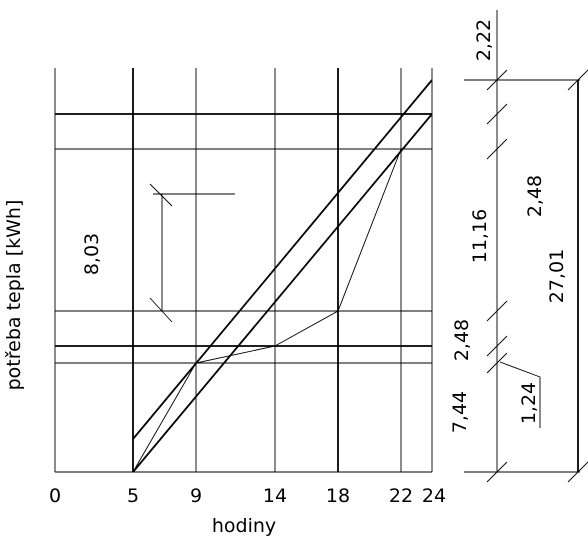  What do you see at coordinates (55, 496) in the screenshot?
I see `x-tick-label: 0` at bounding box center [55, 496].